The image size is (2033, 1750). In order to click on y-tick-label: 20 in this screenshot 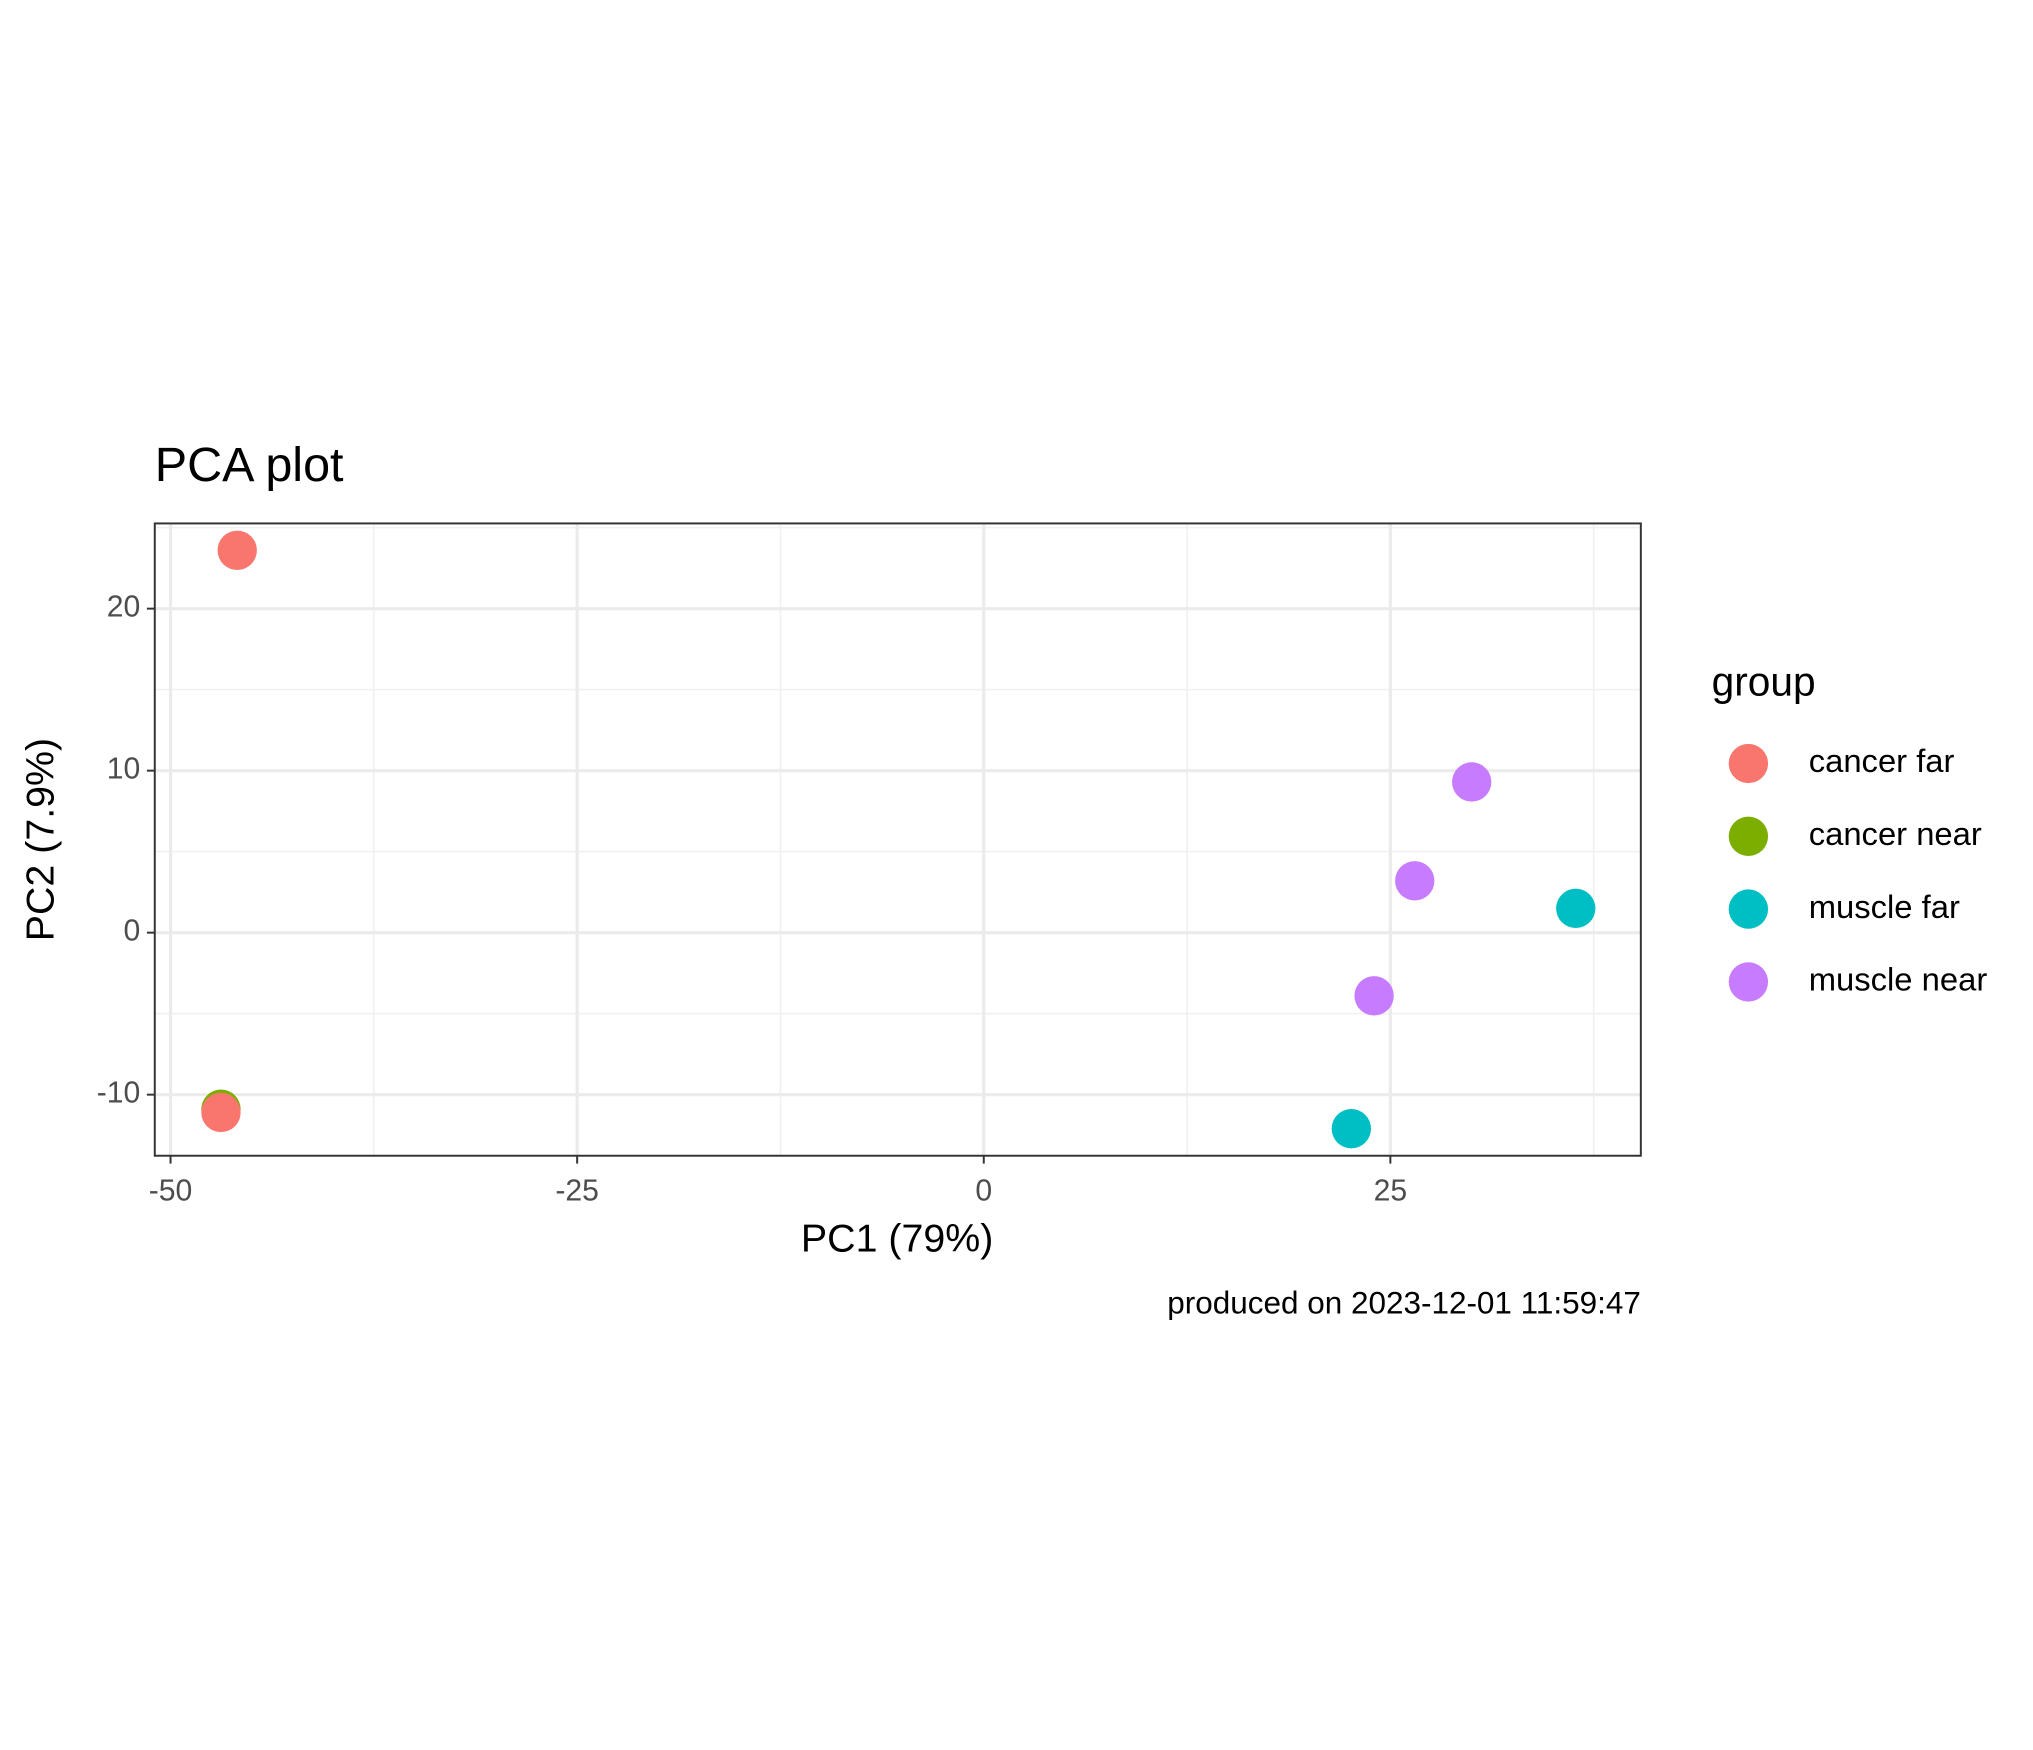, I will do `click(124, 607)`.